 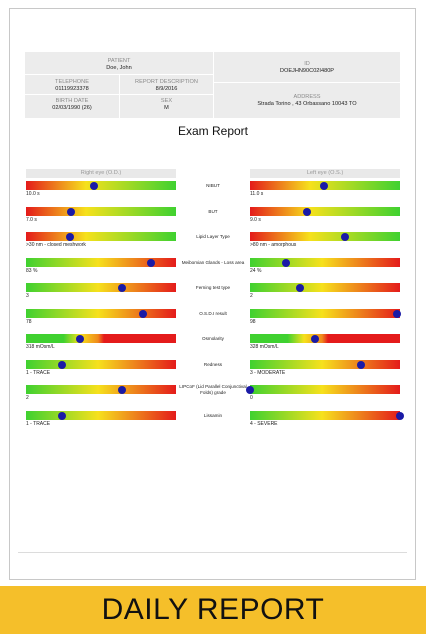 I want to click on sex-cell: SEX M, so click(x=166, y=105).